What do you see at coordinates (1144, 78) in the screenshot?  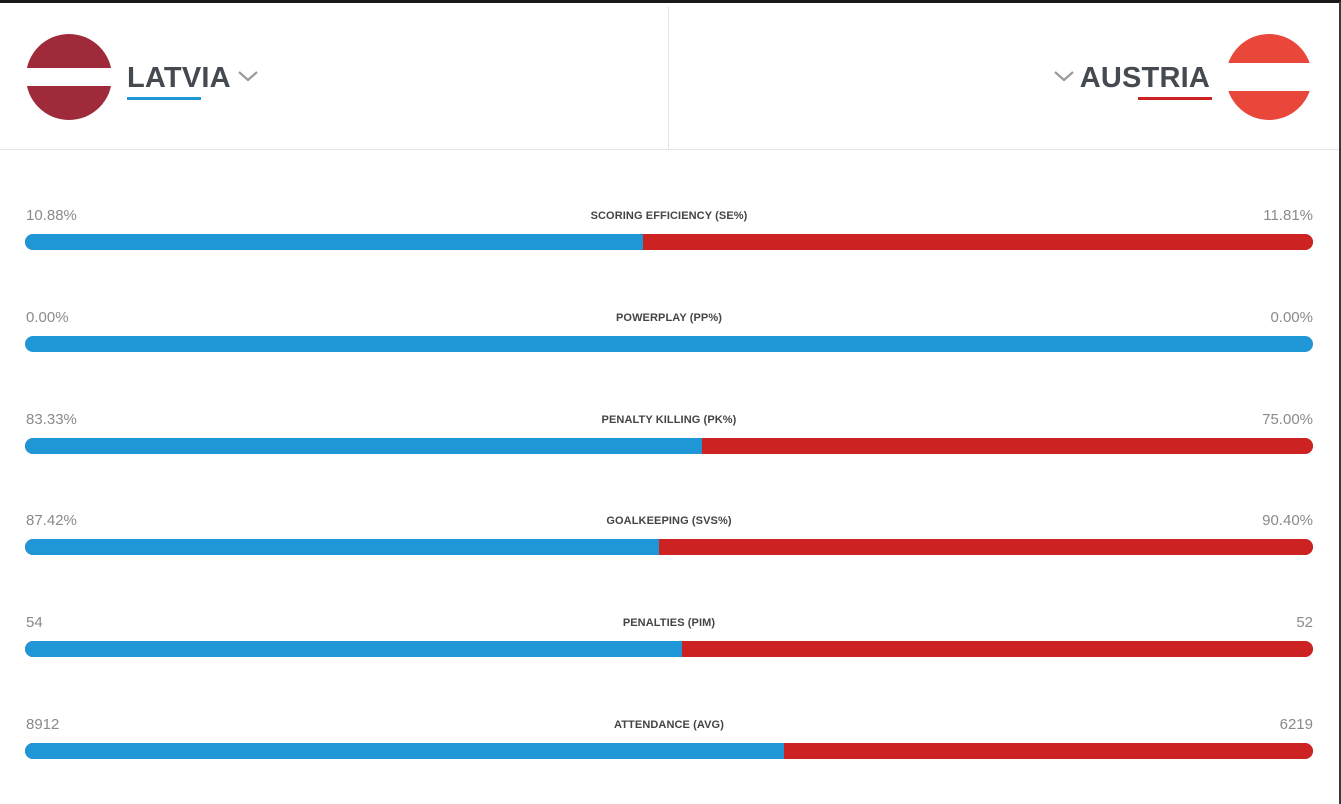 I see `team-right-name: AUSTRIA` at bounding box center [1144, 78].